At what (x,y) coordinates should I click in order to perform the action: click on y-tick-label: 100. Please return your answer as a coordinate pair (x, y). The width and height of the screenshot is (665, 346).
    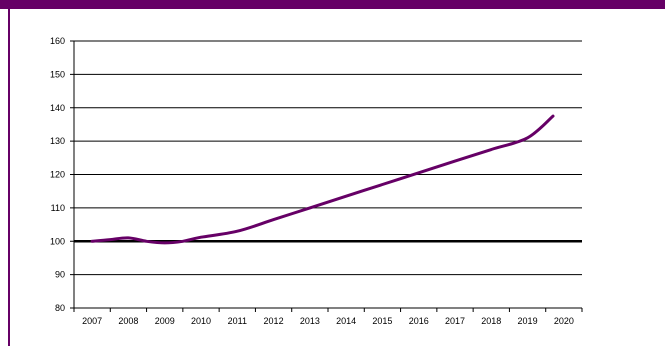
    Looking at the image, I should click on (57, 241).